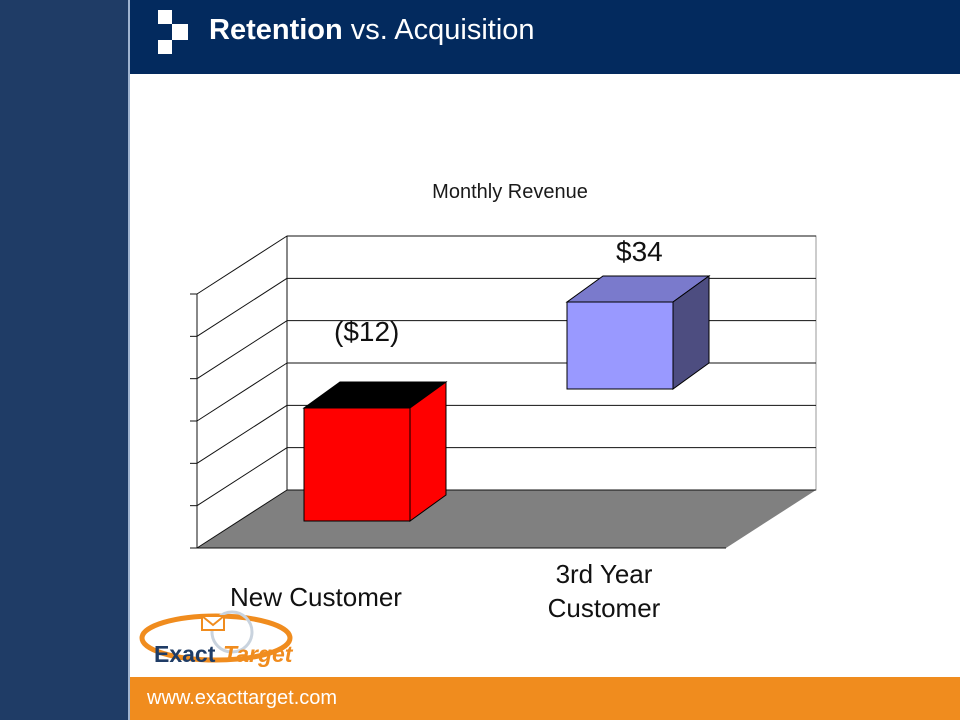  What do you see at coordinates (545, 37) in the screenshot?
I see `slide-header: Retention vs. Acquisition` at bounding box center [545, 37].